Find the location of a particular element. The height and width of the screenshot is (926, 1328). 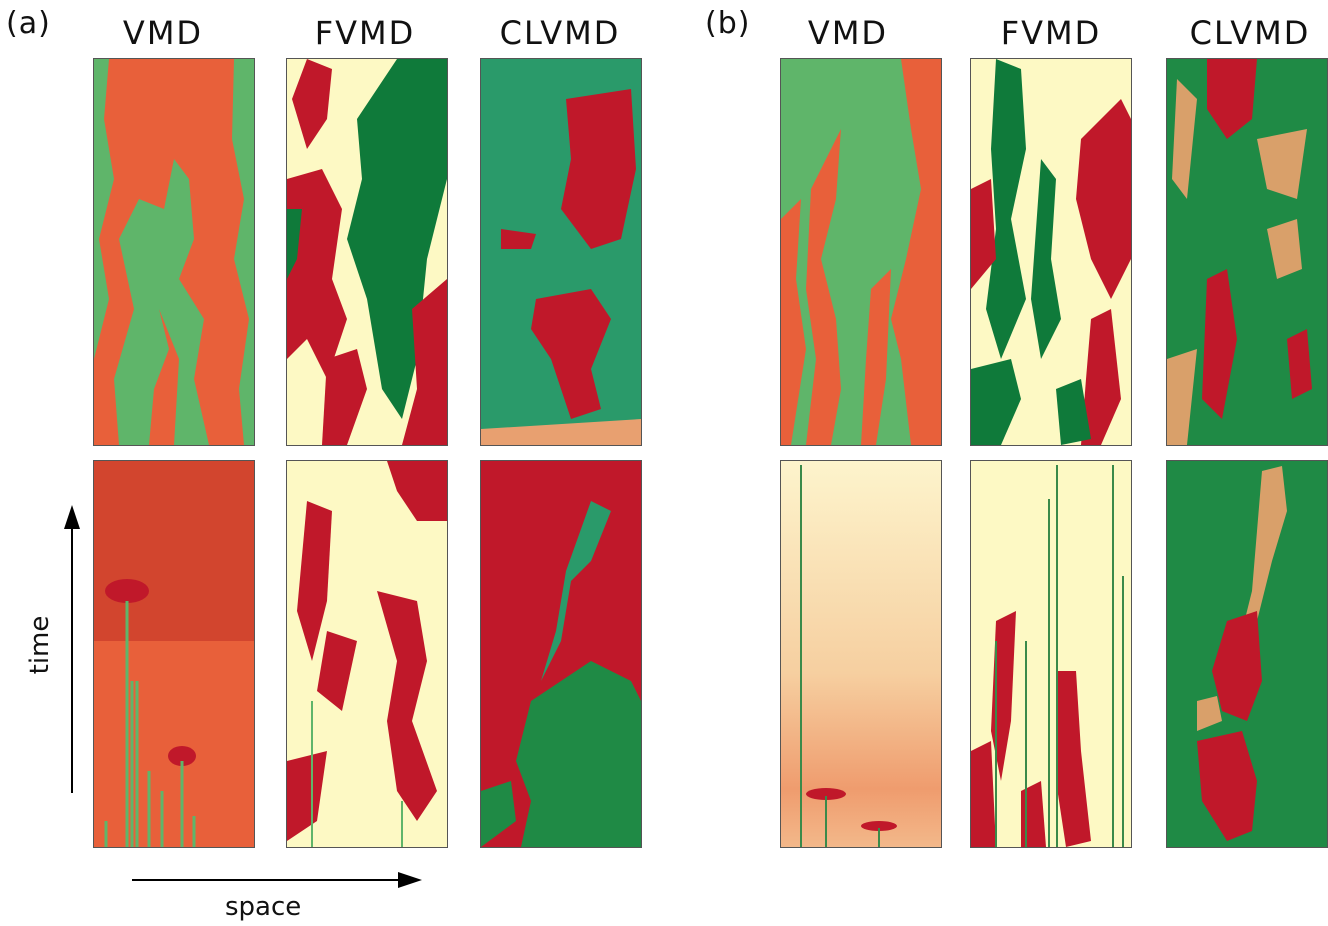

column-header-fvmd-b: FVMD is located at coordinates (1051, 33).